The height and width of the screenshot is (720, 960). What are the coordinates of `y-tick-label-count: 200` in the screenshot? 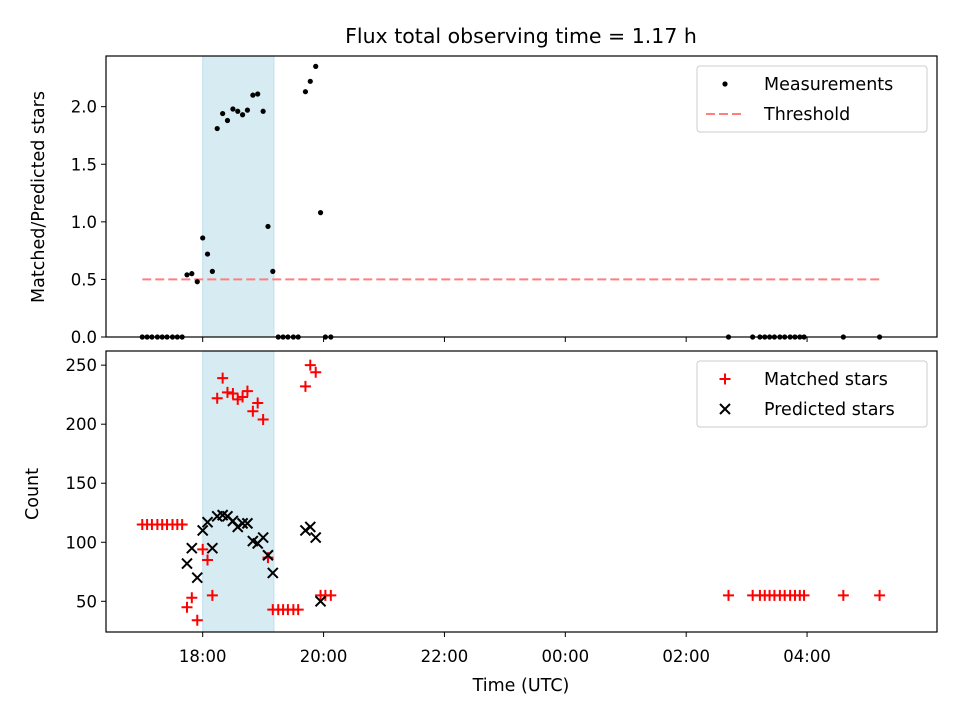 It's located at (82, 424).